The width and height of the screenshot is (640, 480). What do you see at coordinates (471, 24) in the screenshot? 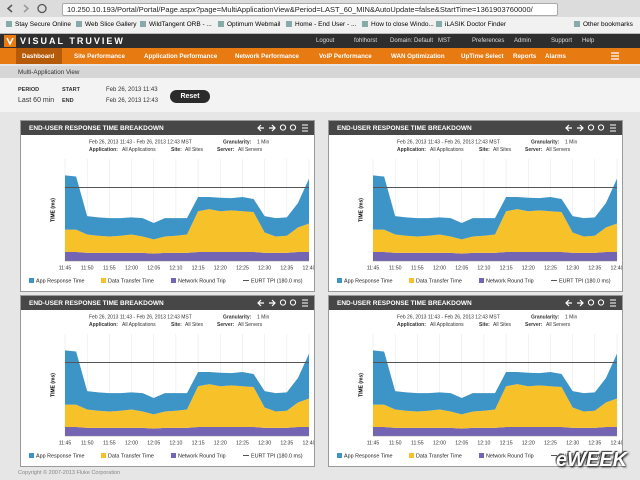
I see `bookmark: iLASIK Doctor Finder` at bounding box center [471, 24].